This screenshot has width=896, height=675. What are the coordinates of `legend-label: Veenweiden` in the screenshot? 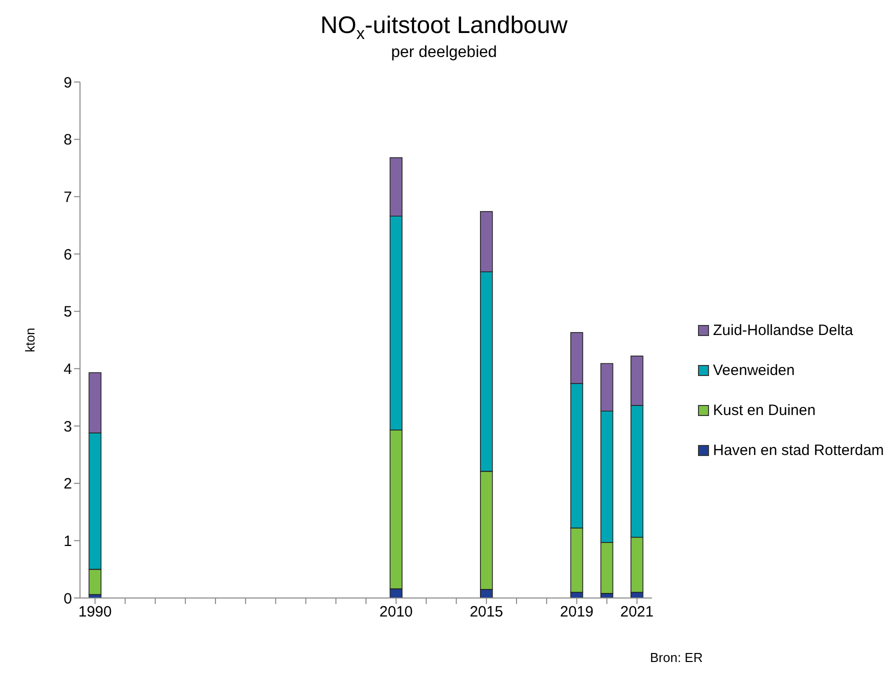 It's located at (754, 370).